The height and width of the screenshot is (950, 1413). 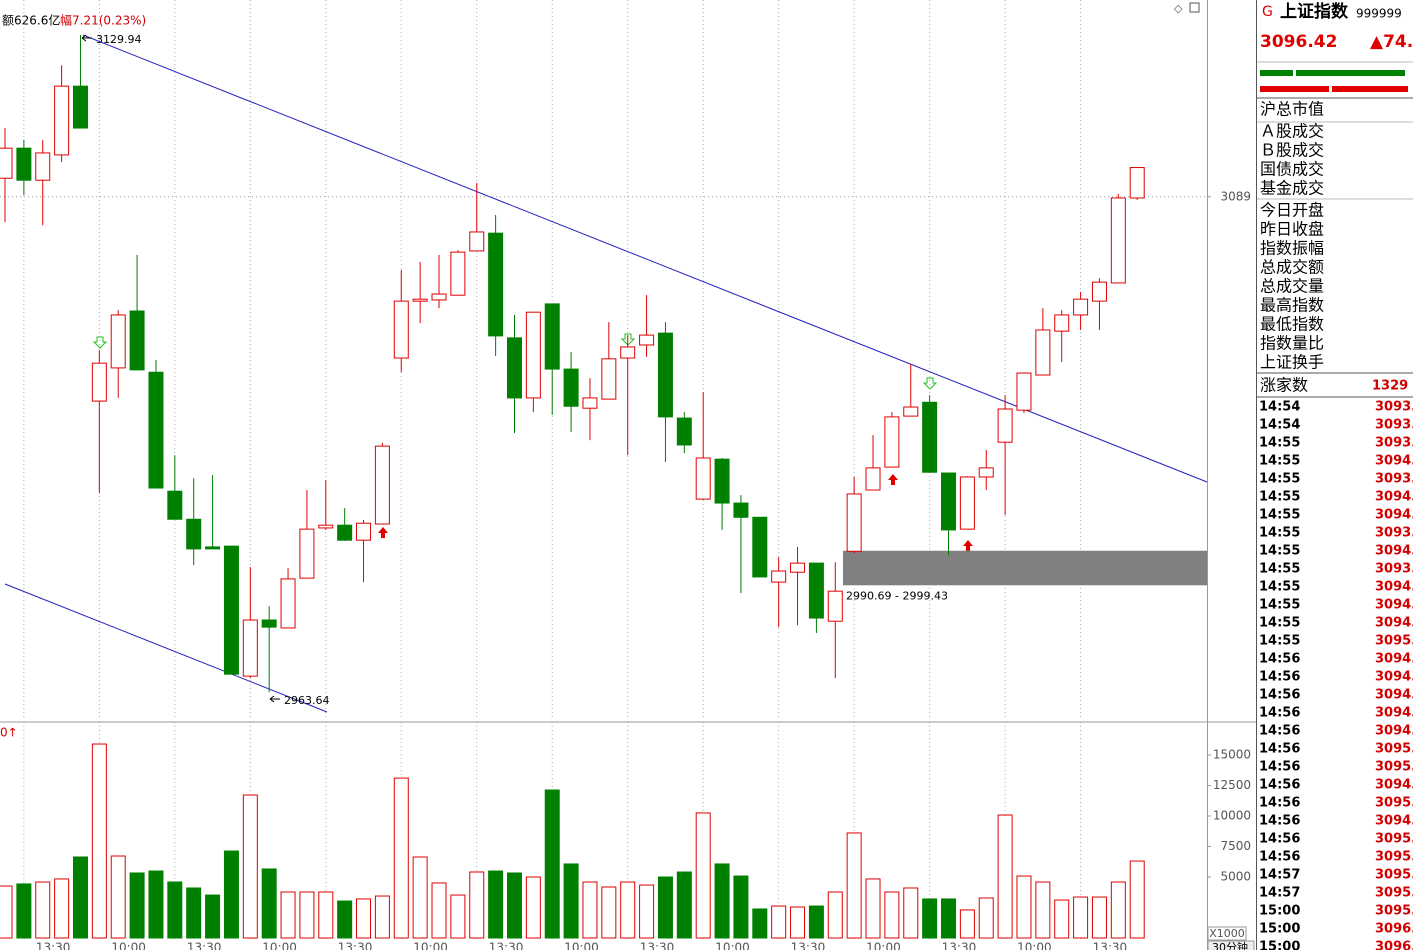 I want to click on toolbar-icon: ◇, so click(x=1178, y=8).